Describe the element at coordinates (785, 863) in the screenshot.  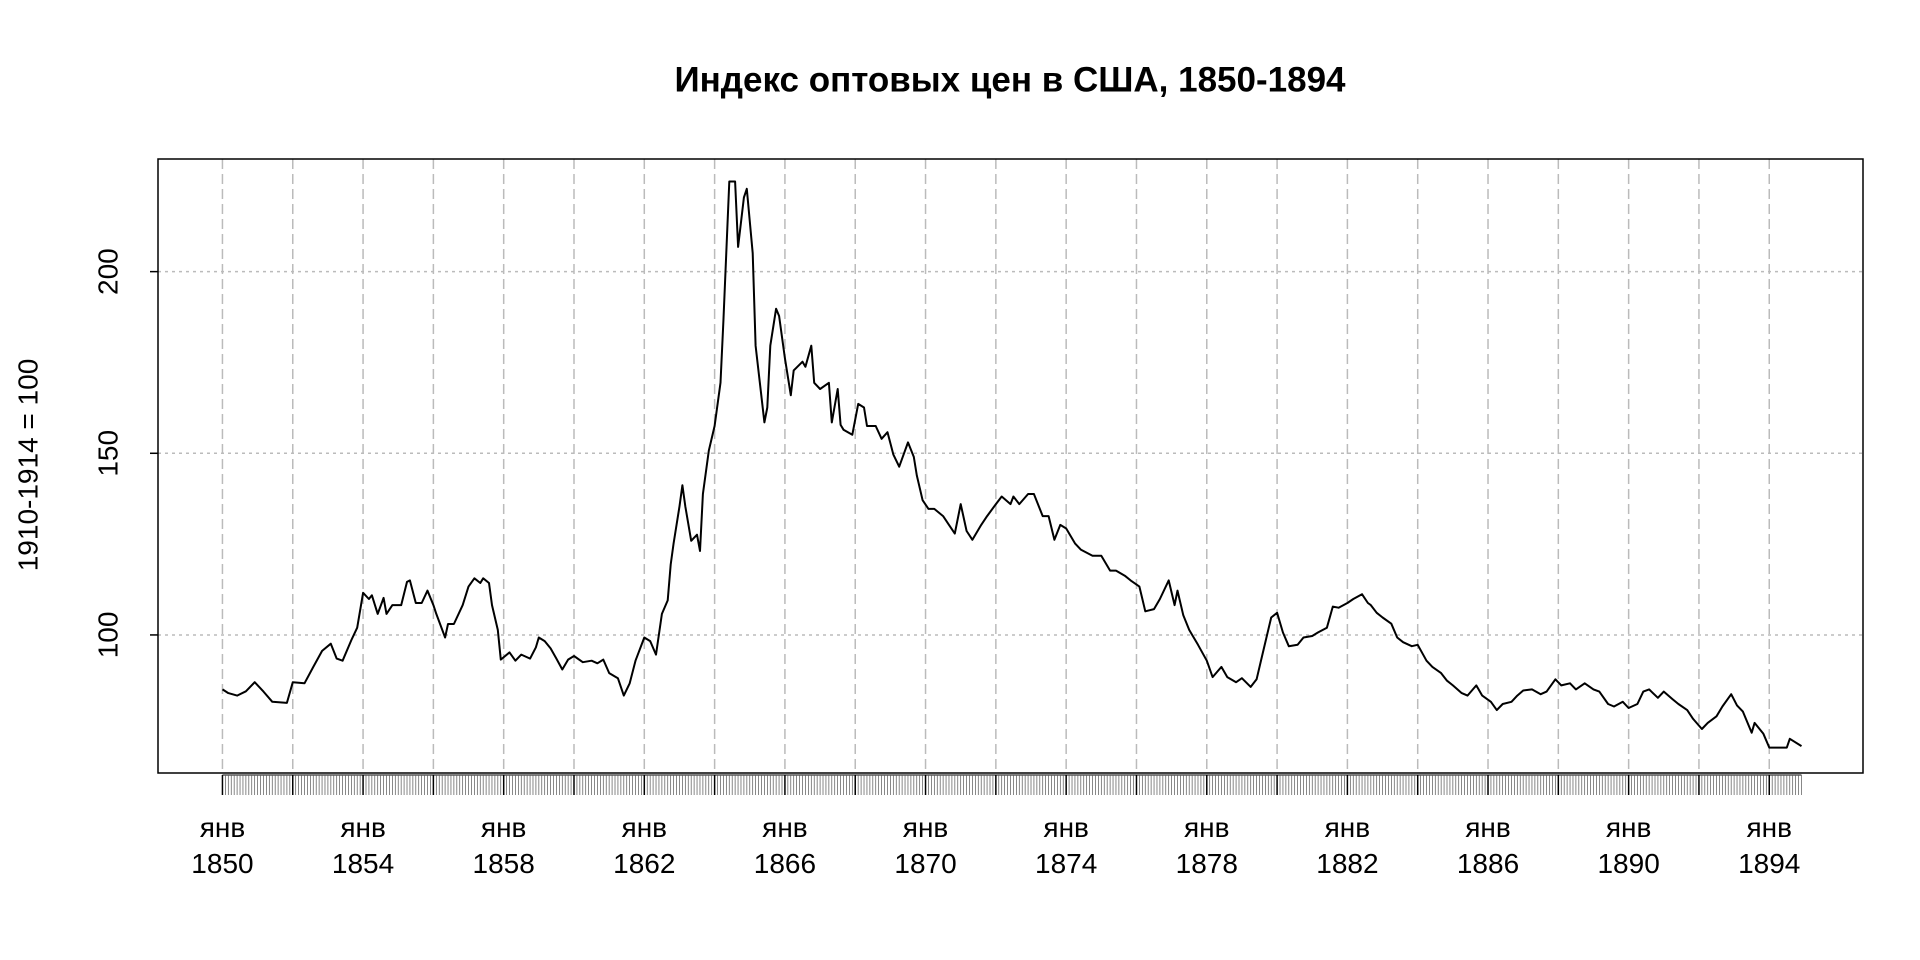
I see `x-tick-label-line: 1866` at that location.